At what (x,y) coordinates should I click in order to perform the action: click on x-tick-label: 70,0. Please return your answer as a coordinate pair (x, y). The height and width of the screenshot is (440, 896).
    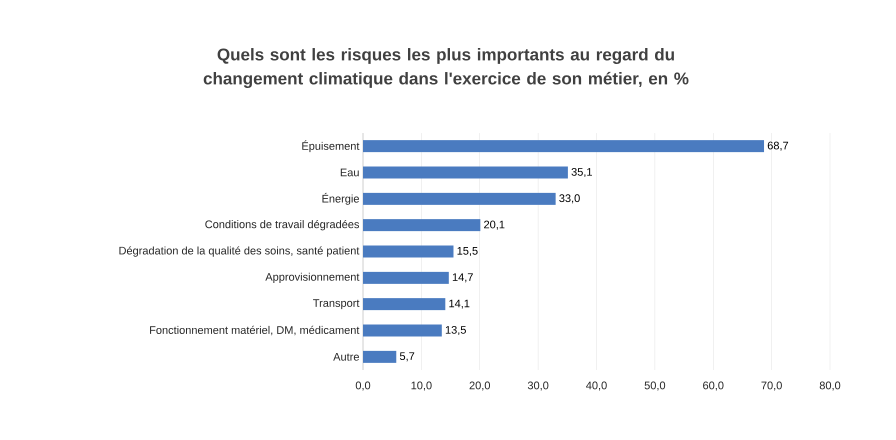
    Looking at the image, I should click on (771, 386).